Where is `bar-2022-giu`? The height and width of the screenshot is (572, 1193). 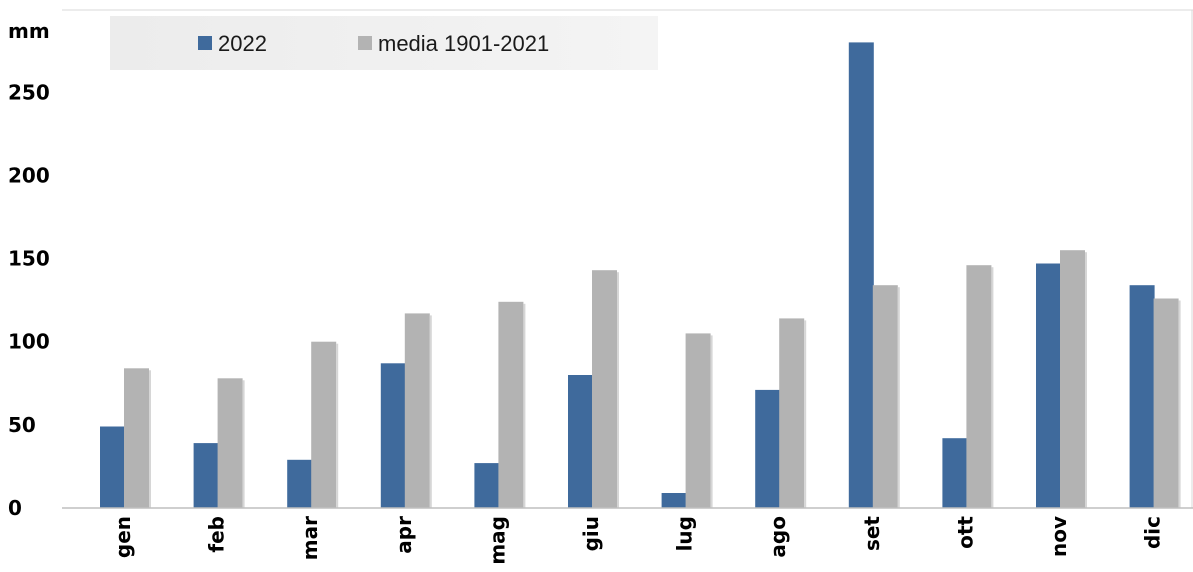 bar-2022-giu is located at coordinates (580, 441).